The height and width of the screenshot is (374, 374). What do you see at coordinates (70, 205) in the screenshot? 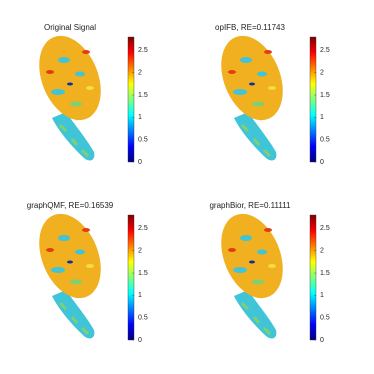
I see `chart-title: graphQMF, RE=0.16539` at bounding box center [70, 205].